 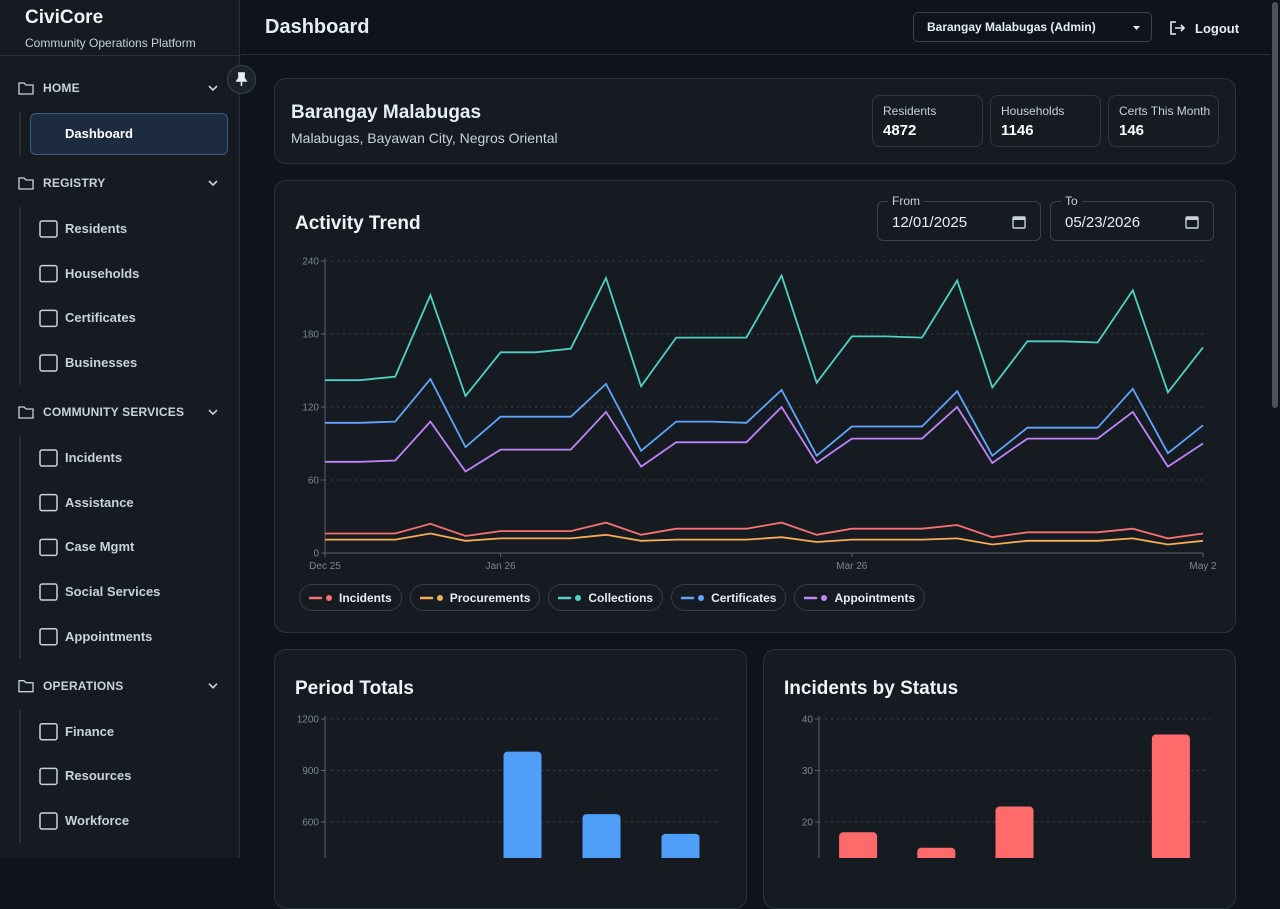 What do you see at coordinates (83, 685) in the screenshot?
I see `section-title: OPERATIONS` at bounding box center [83, 685].